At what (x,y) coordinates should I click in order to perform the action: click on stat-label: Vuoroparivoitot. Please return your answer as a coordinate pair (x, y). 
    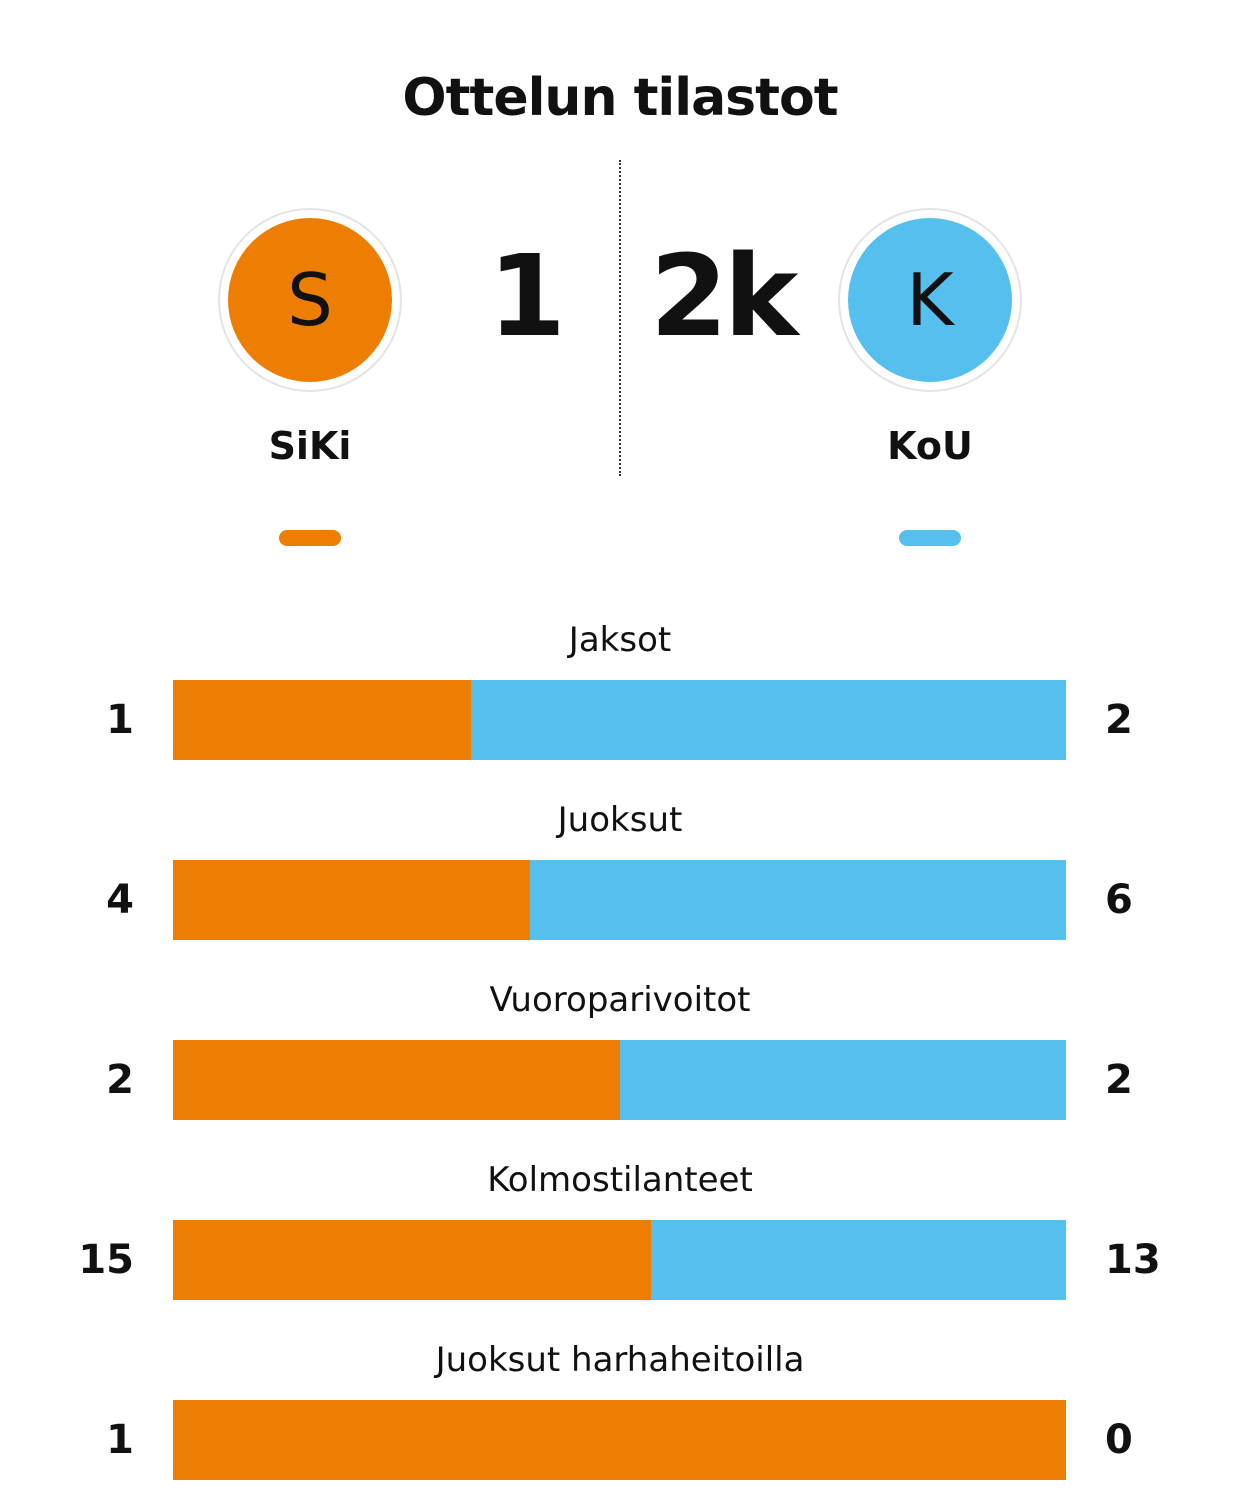
    Looking at the image, I should click on (620, 1000).